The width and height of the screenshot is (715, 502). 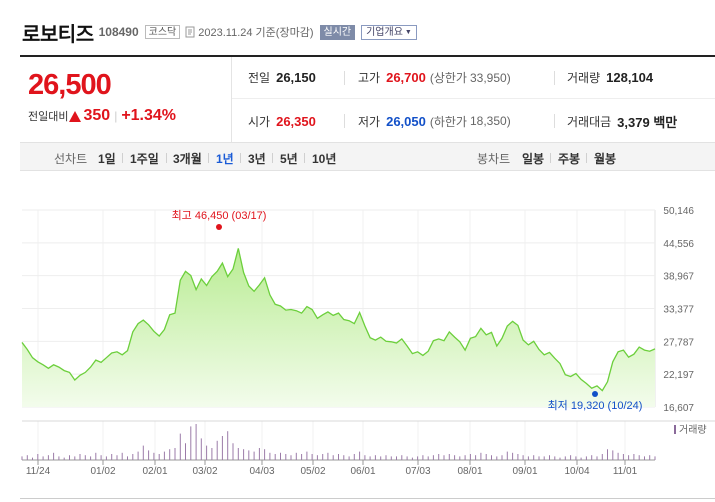 I want to click on x-tick-label: 01/02, so click(x=102, y=471).